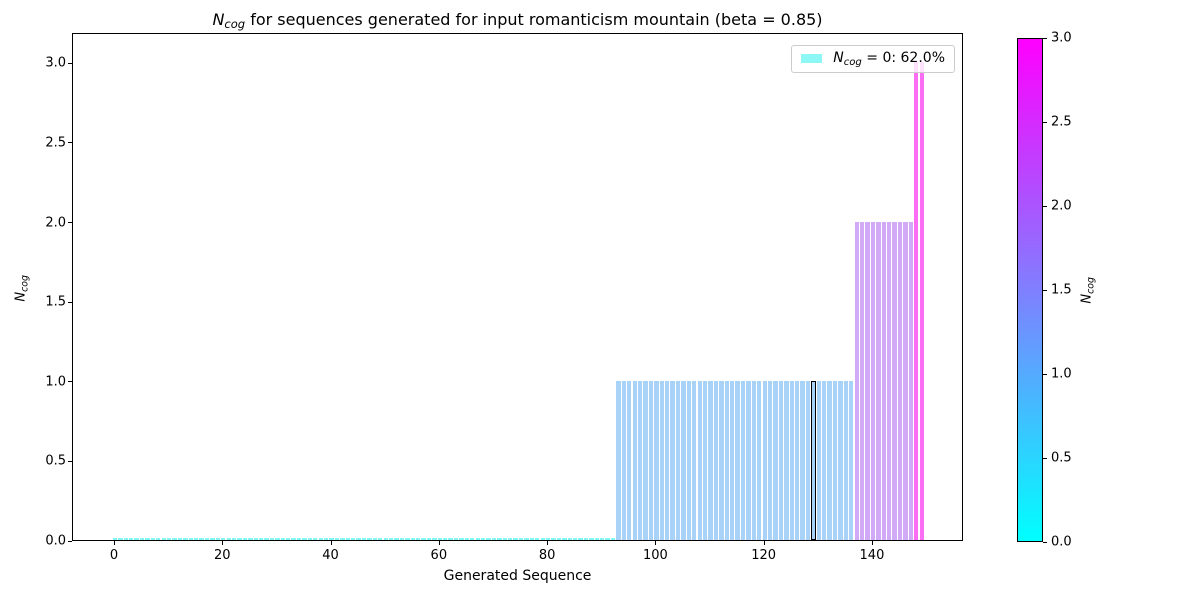 The height and width of the screenshot is (600, 1200). I want to click on colorbar-label-subscript: cog, so click(1091, 285).